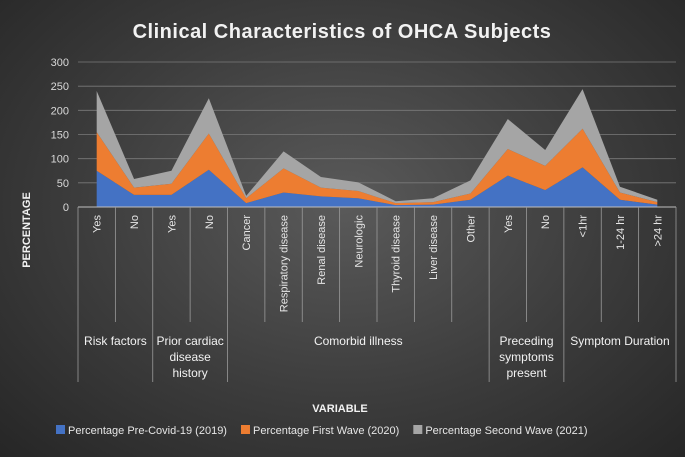 The image size is (685, 457). What do you see at coordinates (339, 409) in the screenshot?
I see `x-axis-title: VARIABLE` at bounding box center [339, 409].